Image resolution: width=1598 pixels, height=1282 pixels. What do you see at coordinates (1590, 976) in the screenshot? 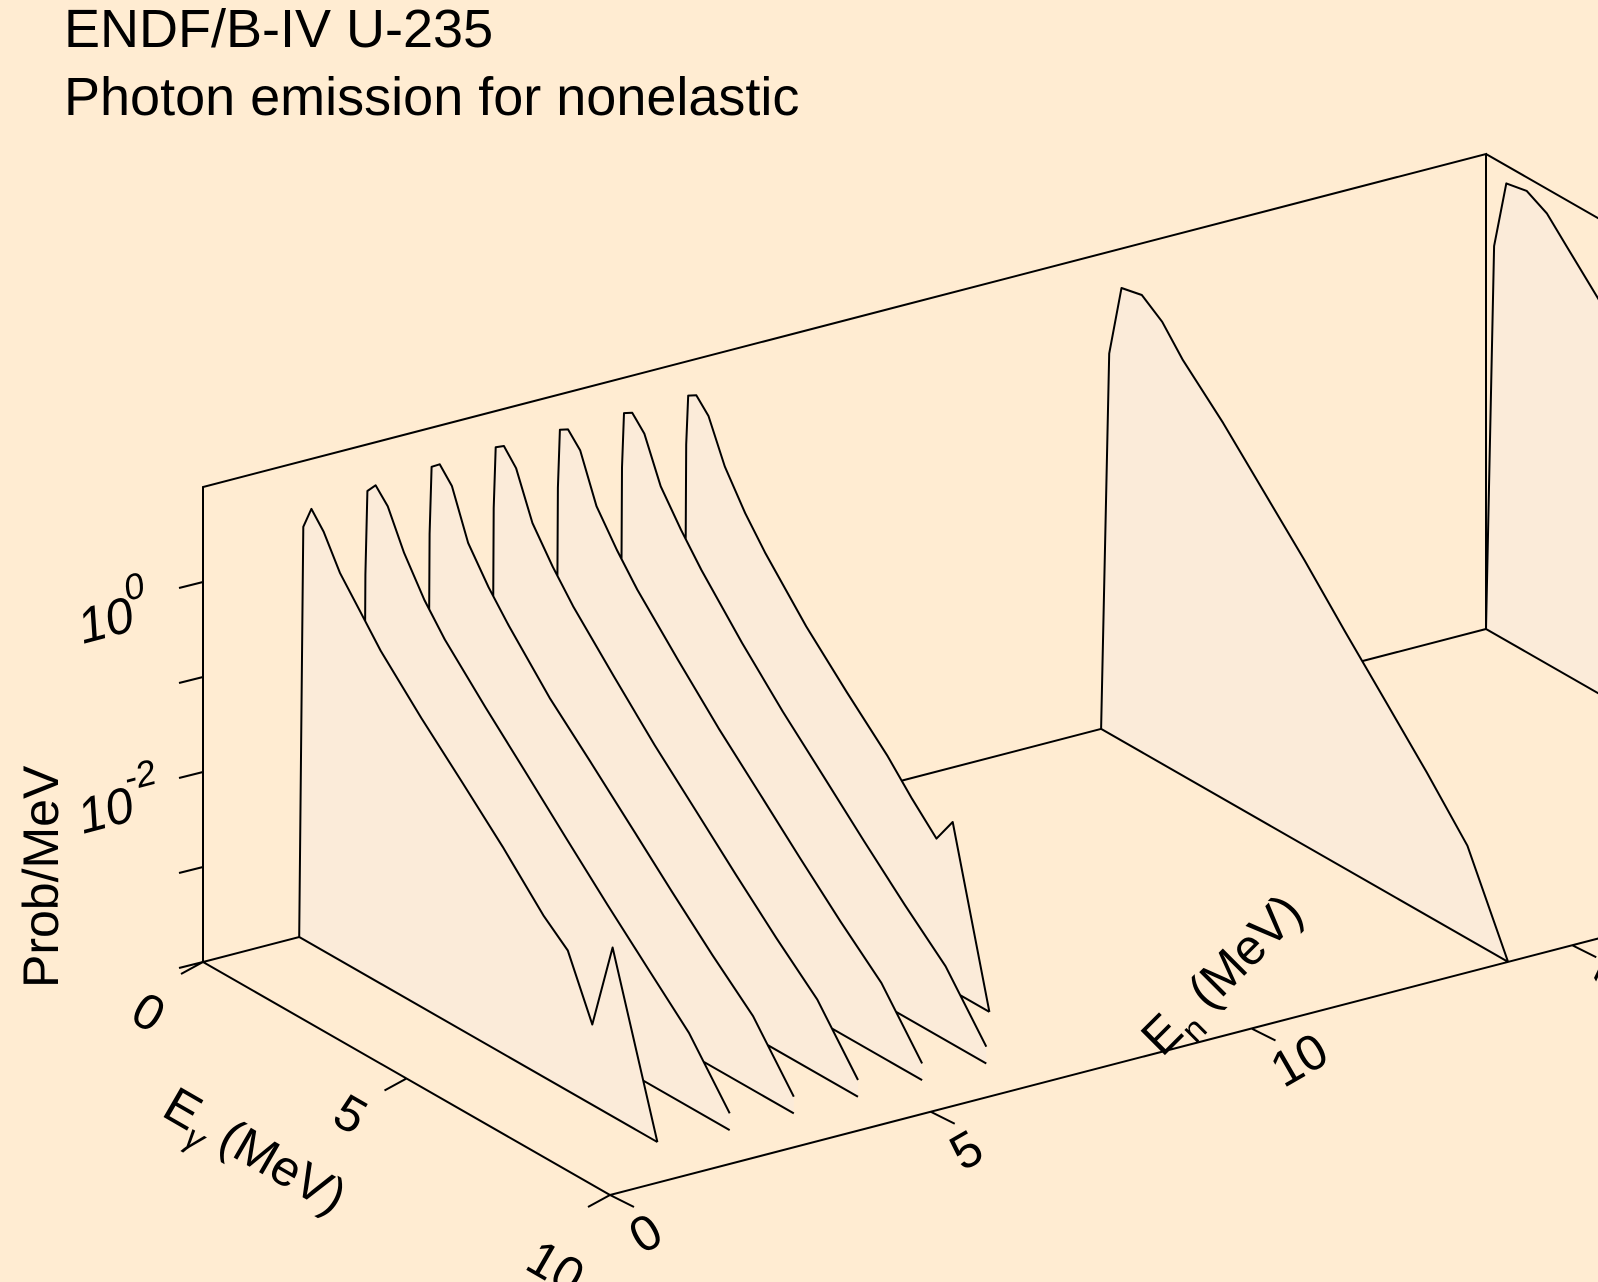
I see `en-tick-label: 15` at bounding box center [1590, 976].